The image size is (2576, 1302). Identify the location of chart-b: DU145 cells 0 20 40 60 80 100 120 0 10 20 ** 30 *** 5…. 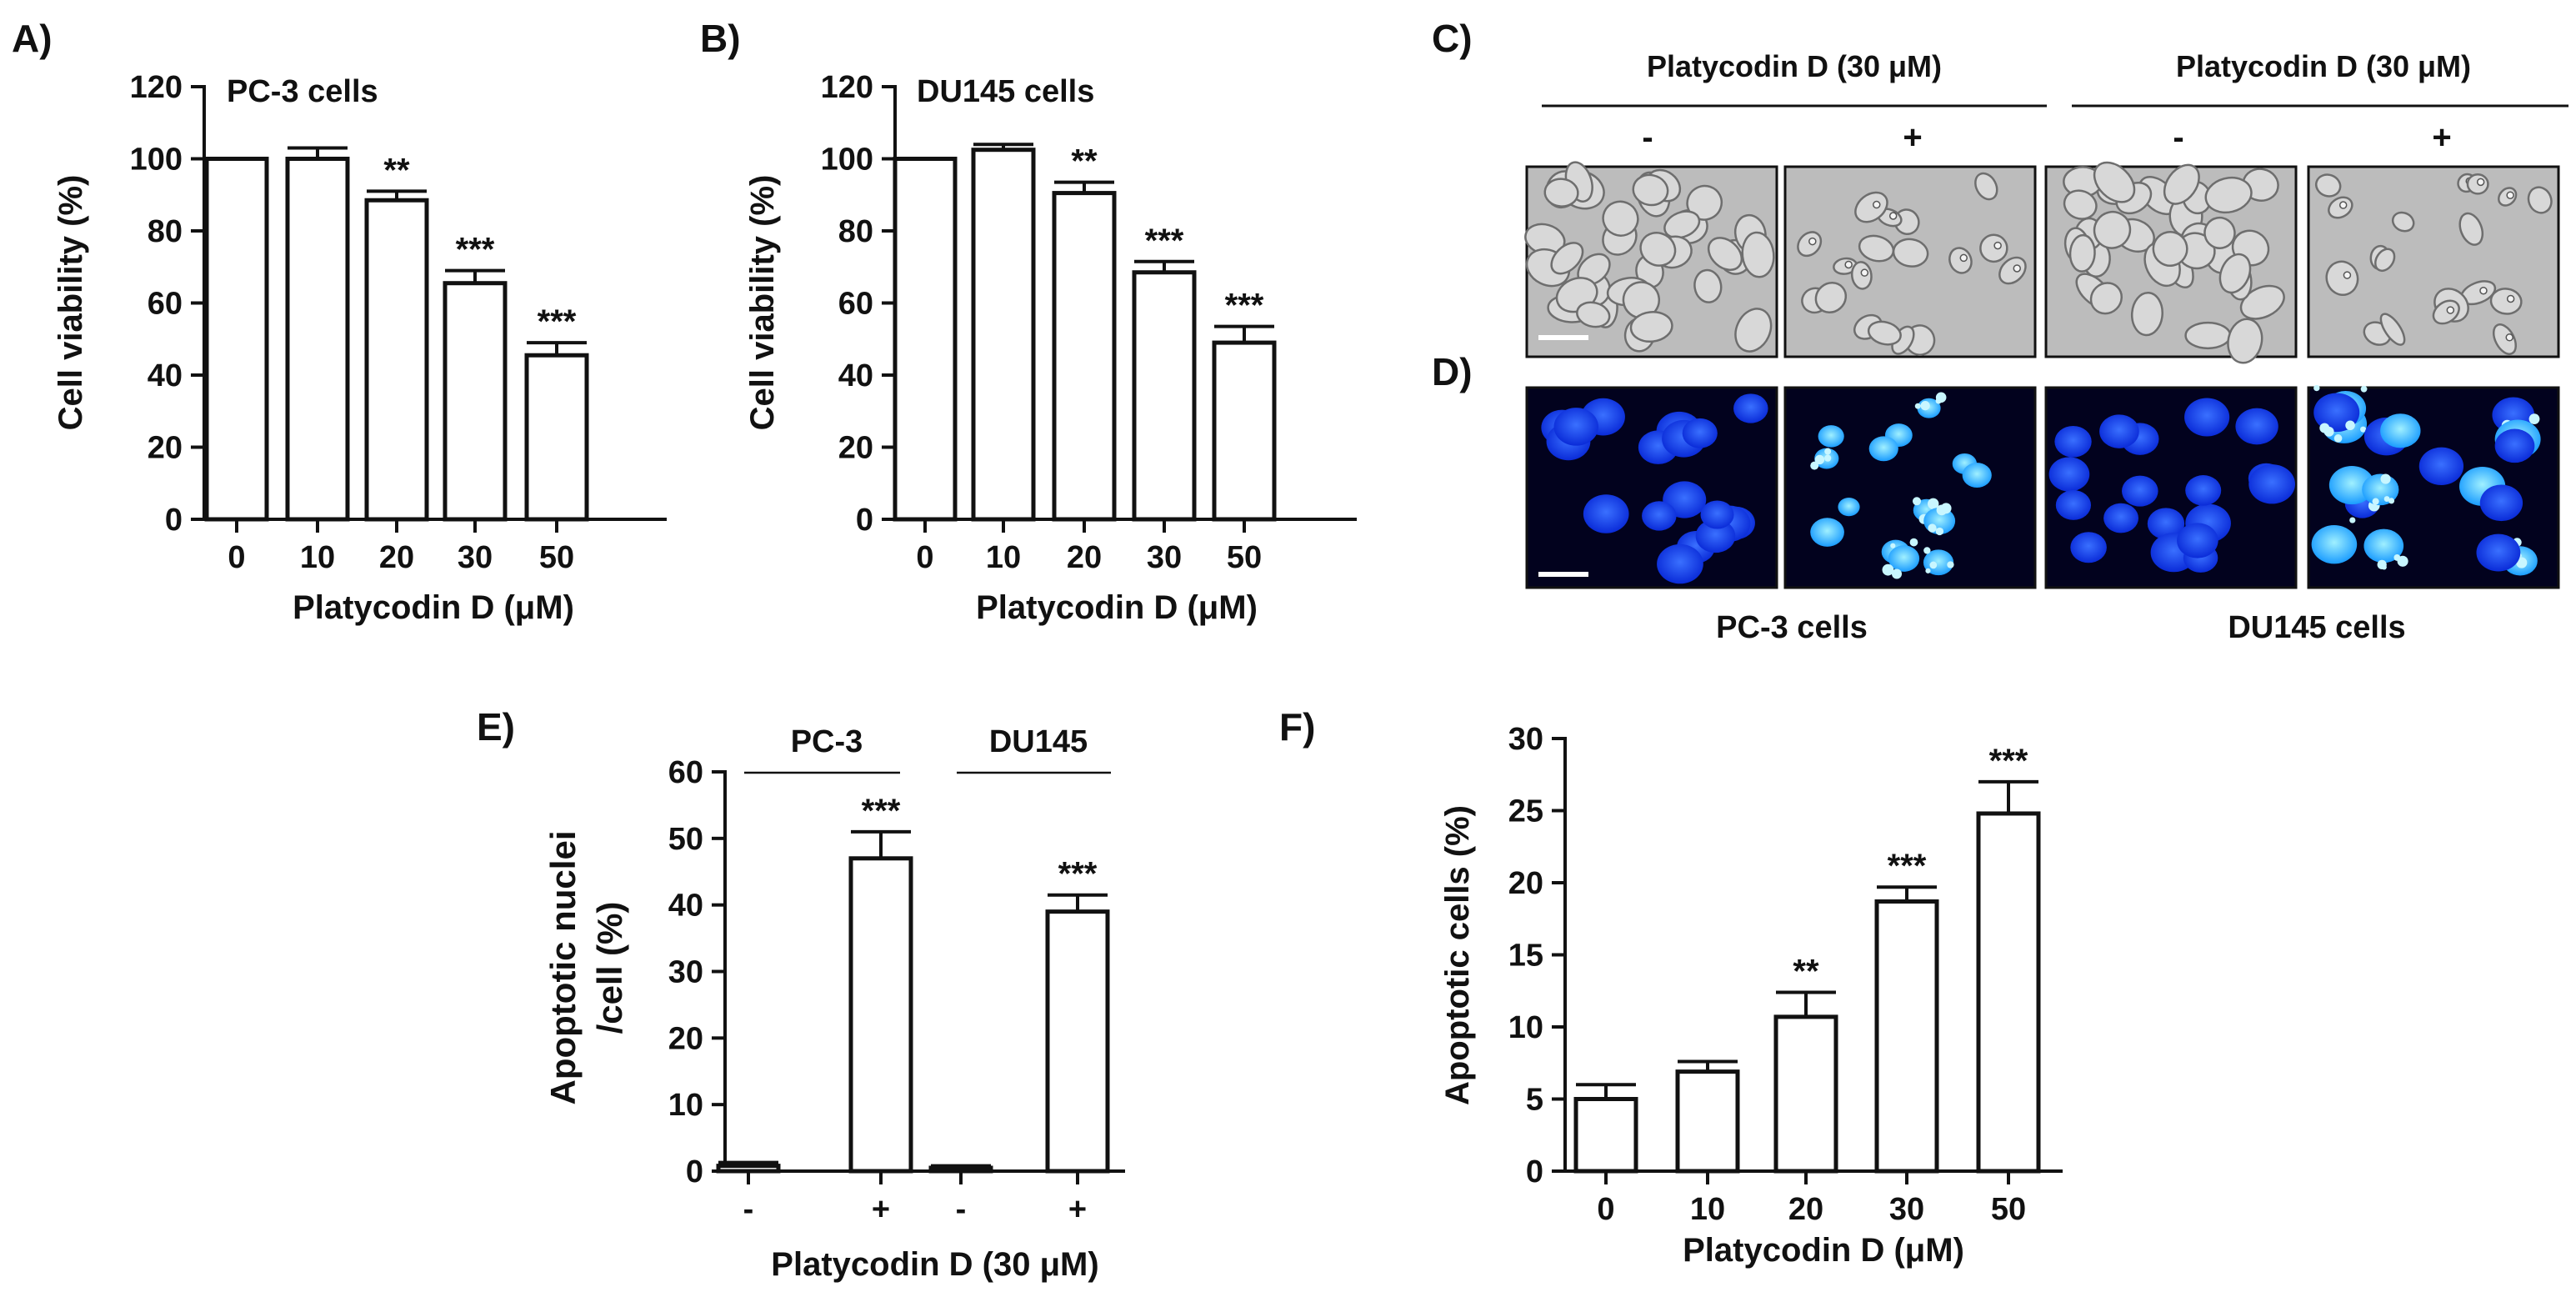
(1051, 348).